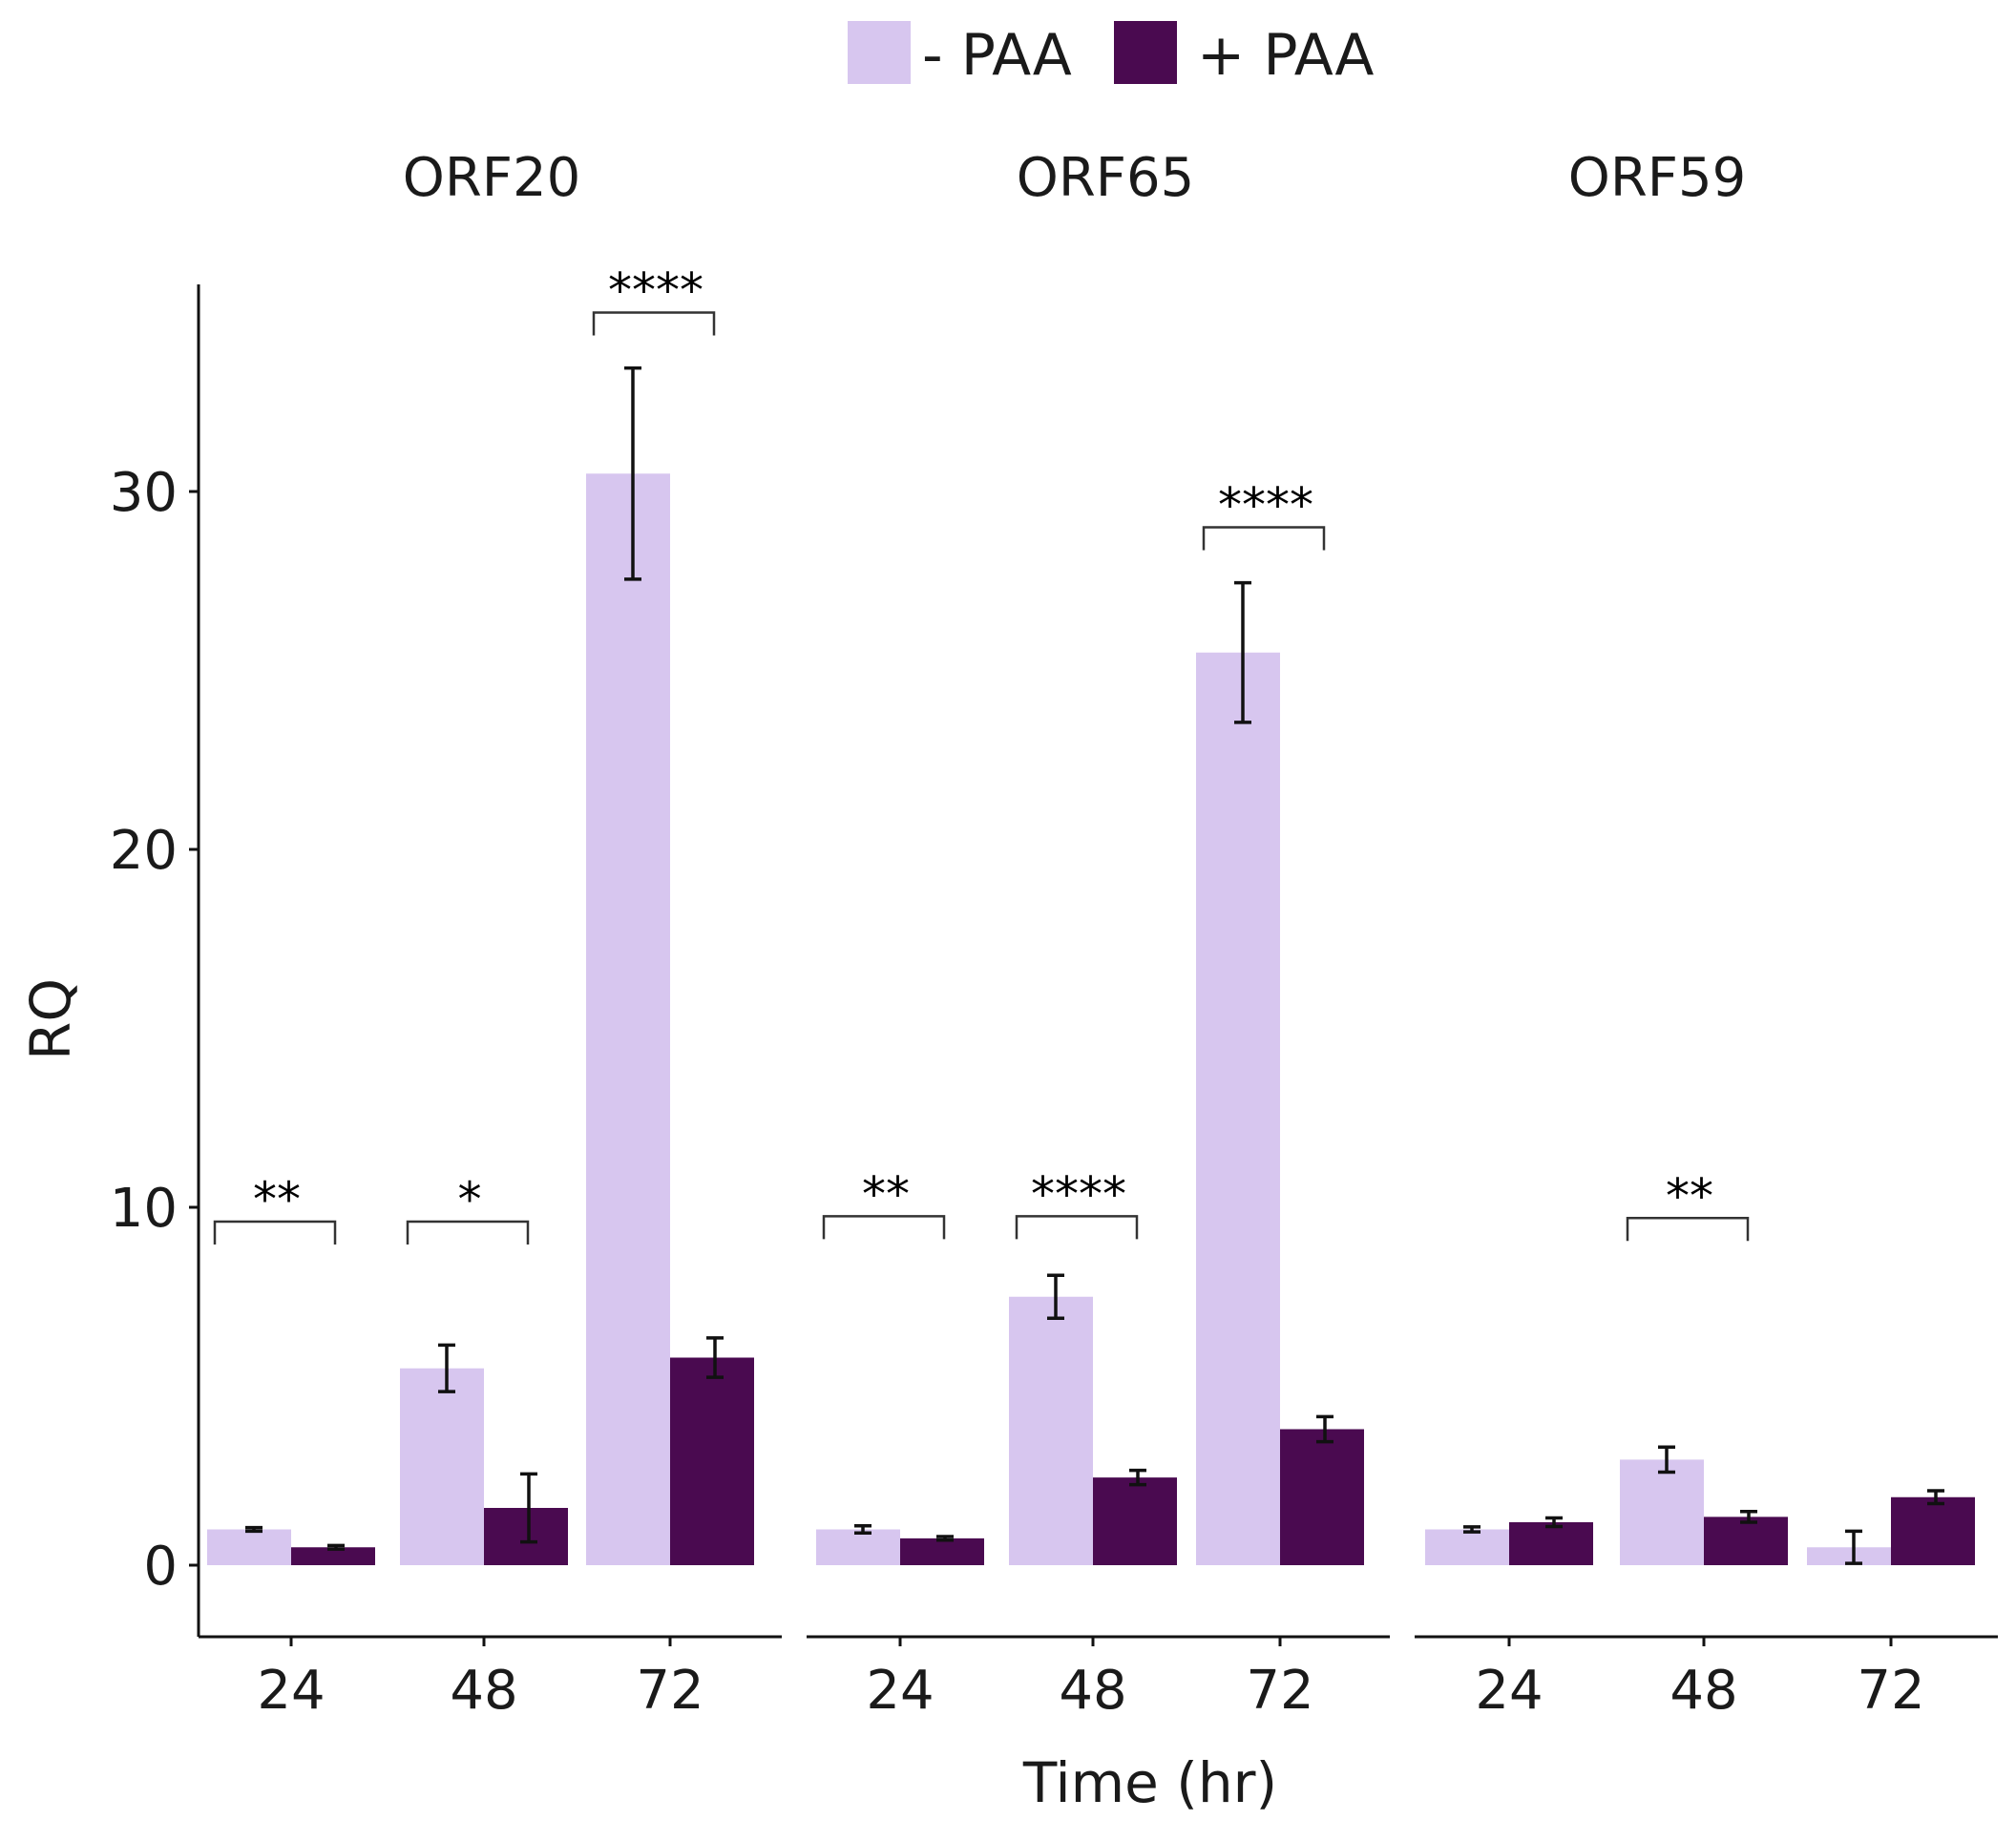 This screenshot has width=2016, height=1841. I want to click on significance-label-orf65-48: ****, so click(1078, 1194).